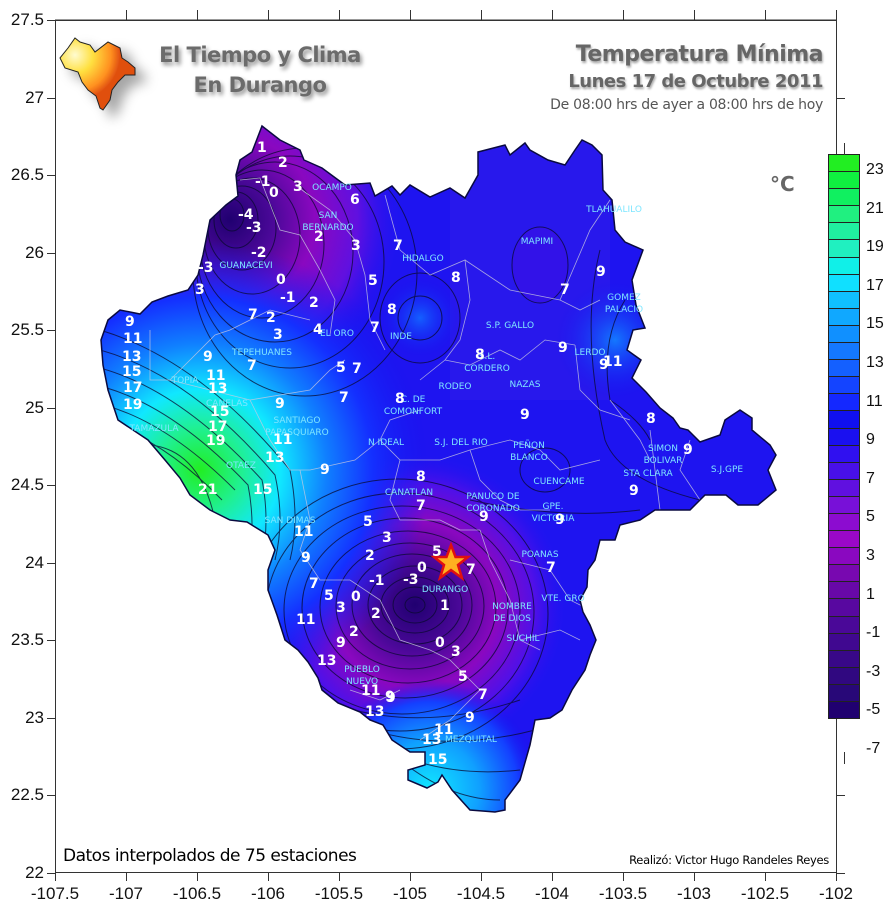 The width and height of the screenshot is (891, 920). Describe the element at coordinates (623, 893) in the screenshot. I see `x-tick-label: -103.5` at that location.